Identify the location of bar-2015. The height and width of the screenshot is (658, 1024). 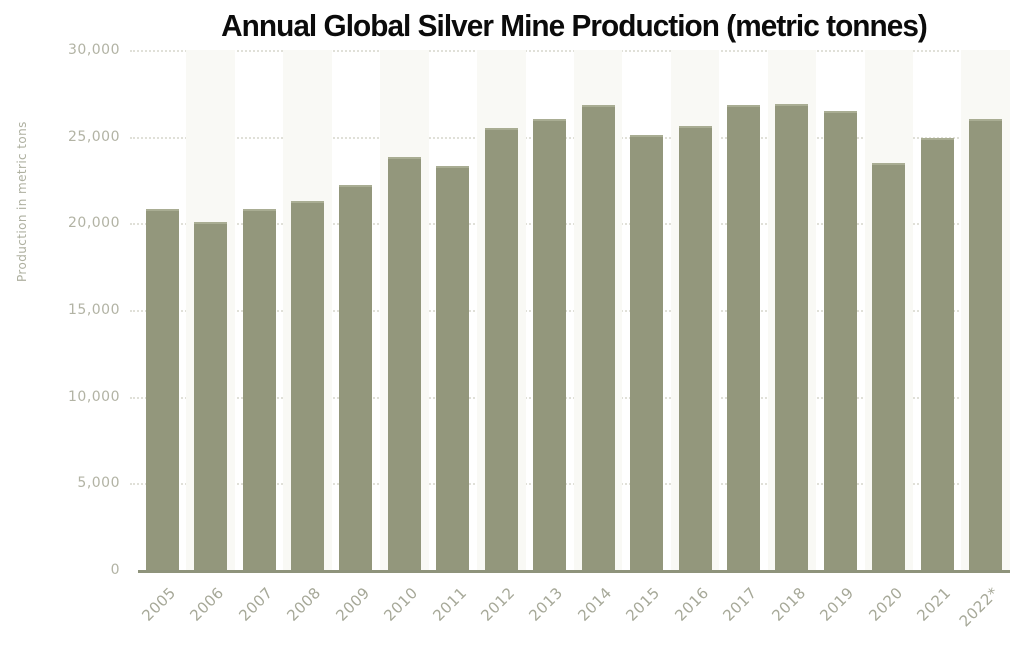
(647, 352).